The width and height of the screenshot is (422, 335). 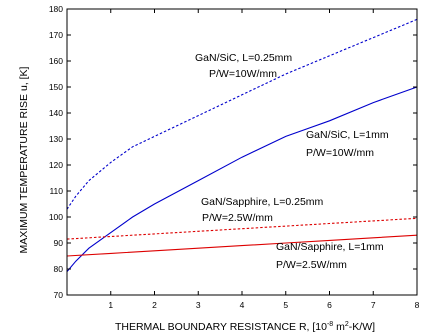 What do you see at coordinates (56, 165) in the screenshot?
I see `y-tick-label-120: 120` at bounding box center [56, 165].